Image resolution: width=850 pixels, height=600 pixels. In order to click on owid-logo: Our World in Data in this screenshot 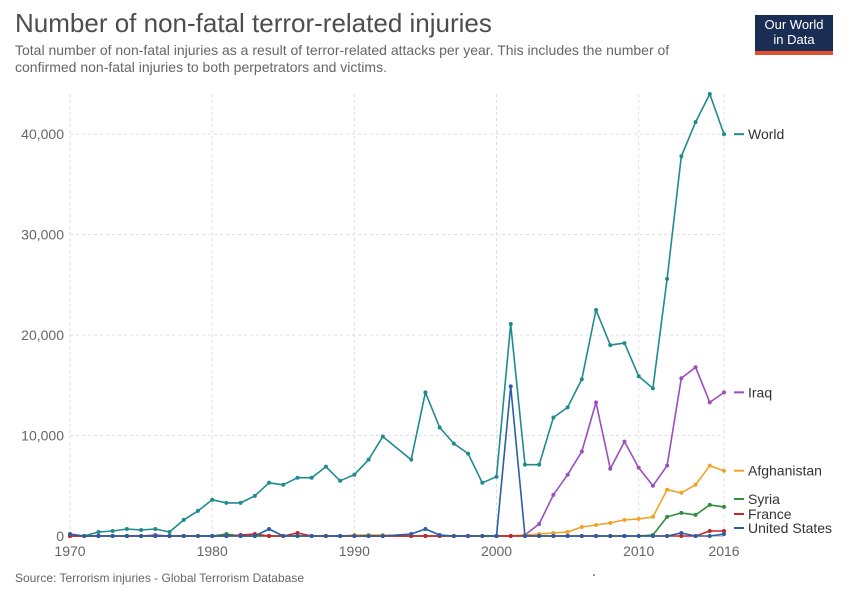, I will do `click(794, 35)`.